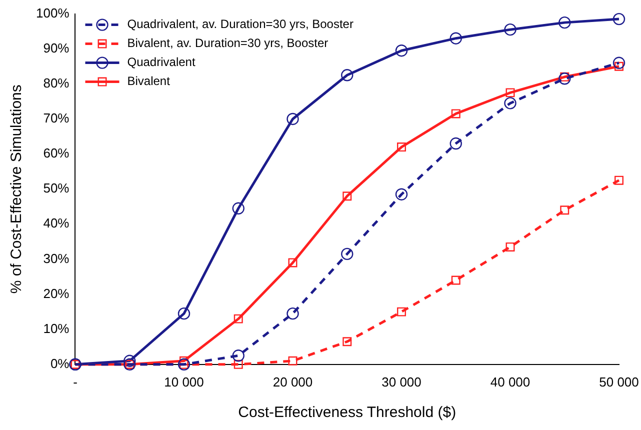 The width and height of the screenshot is (641, 430). Describe the element at coordinates (56, 328) in the screenshot. I see `y-tick-label: 10%` at that location.